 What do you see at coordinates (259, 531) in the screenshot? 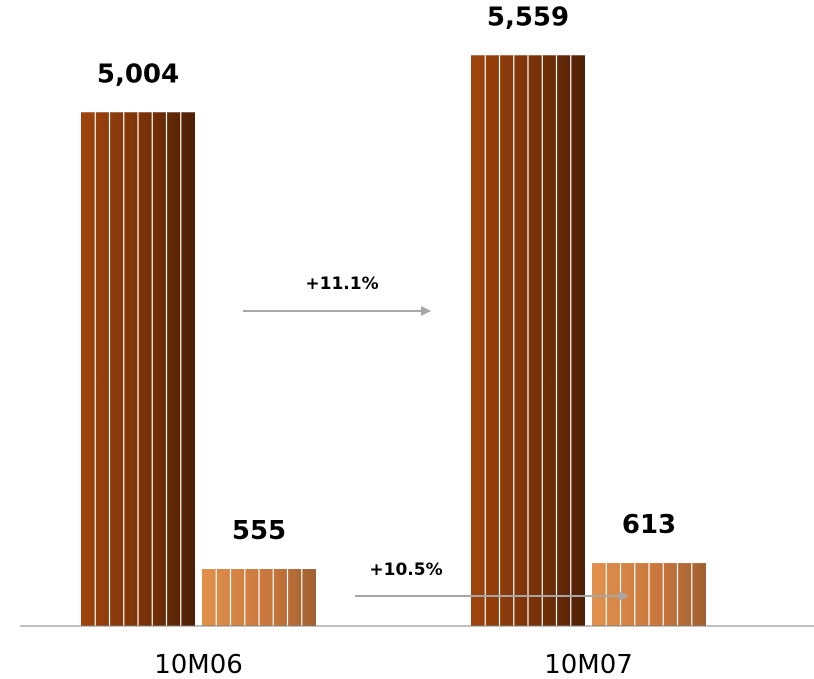
I see `value-label: 555` at bounding box center [259, 531].